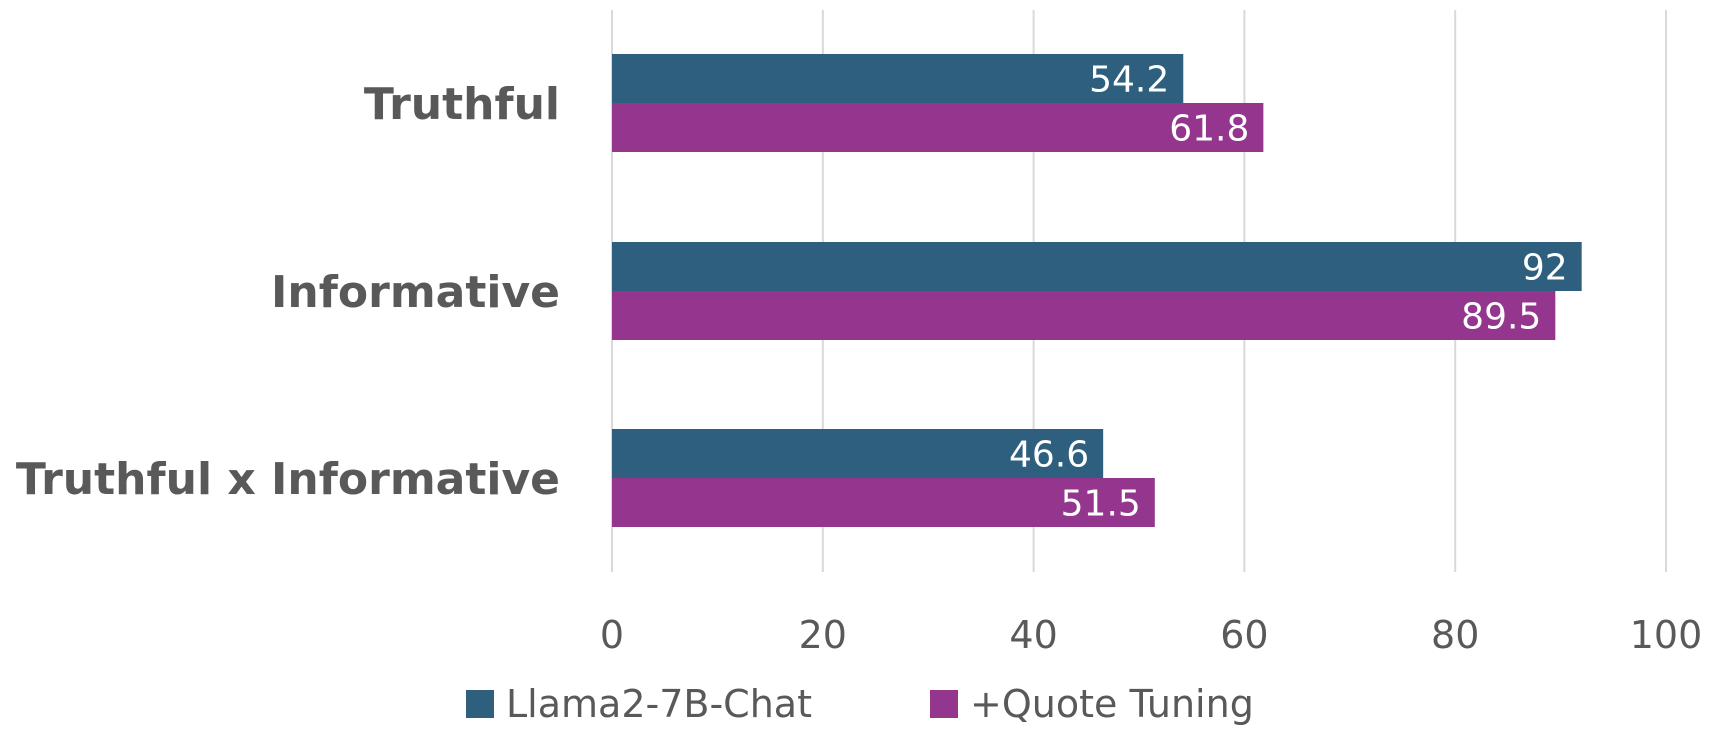 The width and height of the screenshot is (1714, 742). I want to click on data-label: 61.8, so click(1209, 129).